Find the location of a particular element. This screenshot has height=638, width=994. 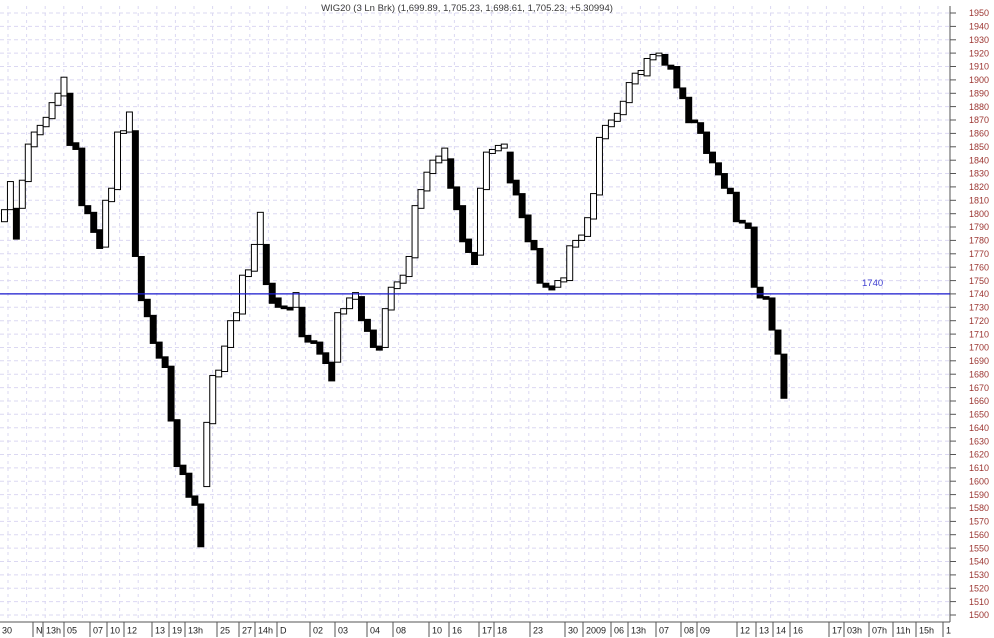

y-axis-label: 1820 is located at coordinates (979, 187).